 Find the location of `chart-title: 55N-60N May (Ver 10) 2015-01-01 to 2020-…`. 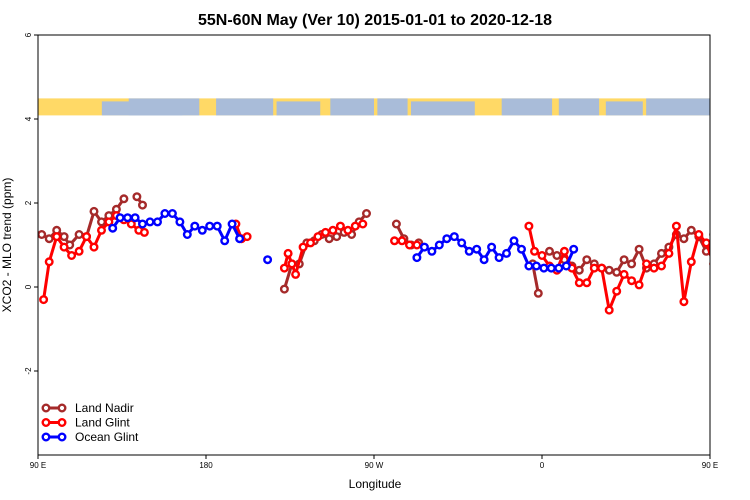

chart-title: 55N-60N May (Ver 10) 2015-01-01 to 2020-… is located at coordinates (375, 20).